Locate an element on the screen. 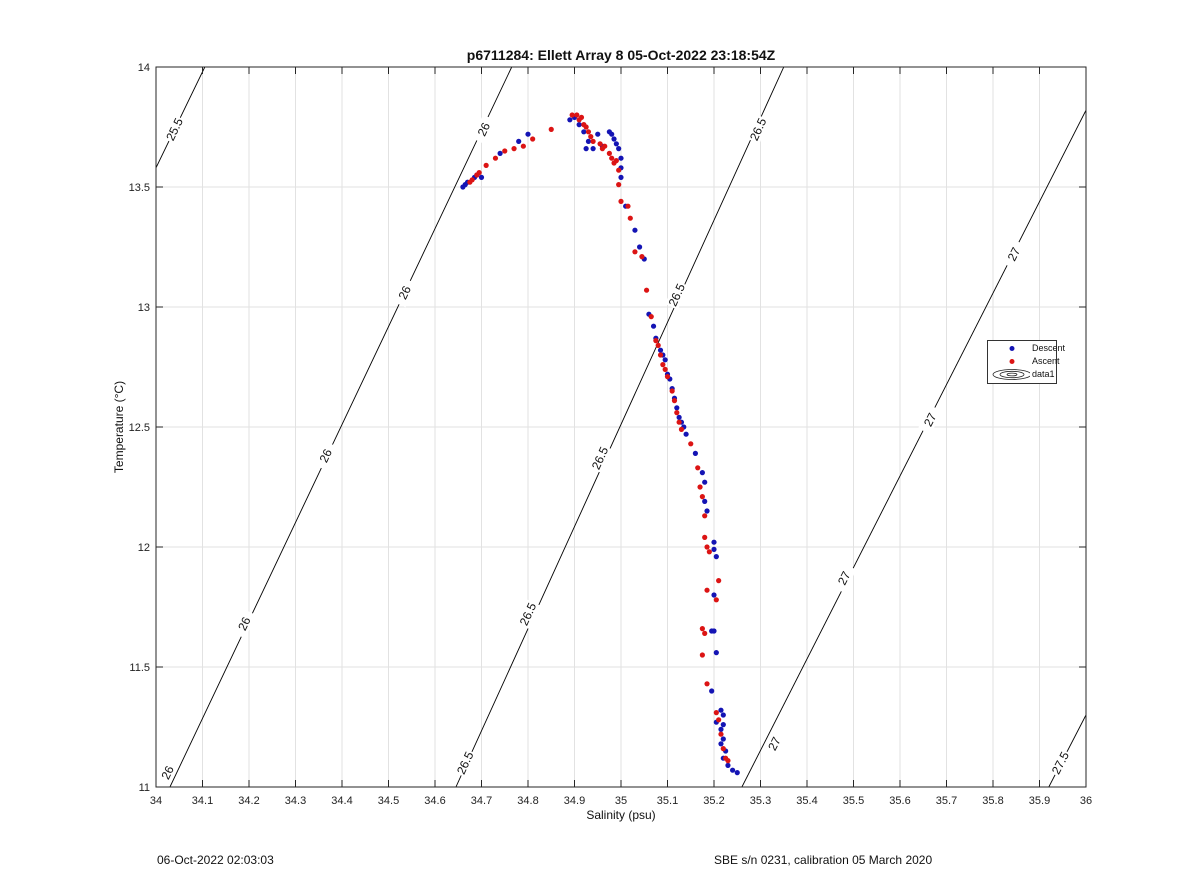  x-axis-label: Salinity (psu) is located at coordinates (620, 815).